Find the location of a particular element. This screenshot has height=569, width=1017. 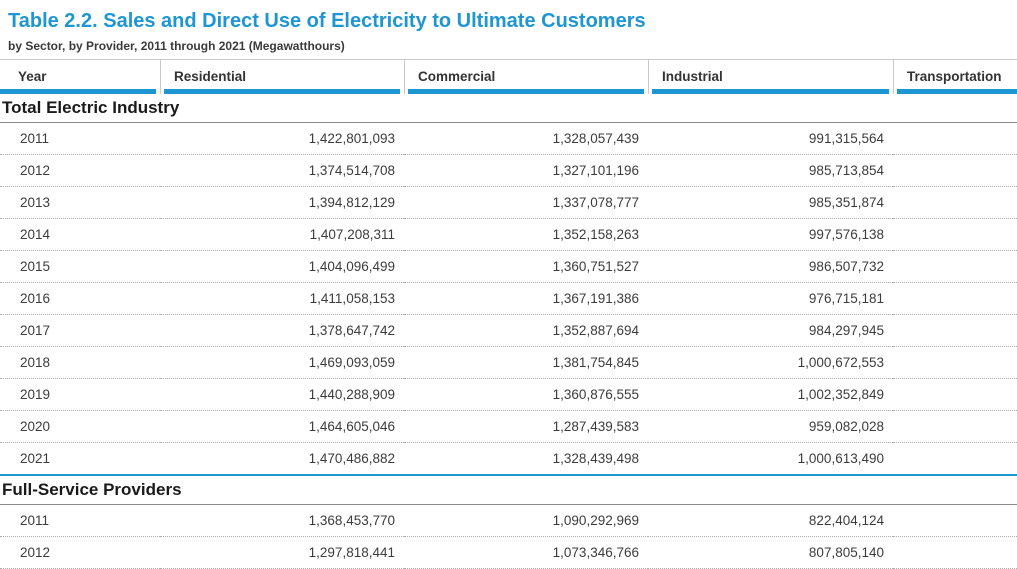

year-cell: 2014 is located at coordinates (80, 235).